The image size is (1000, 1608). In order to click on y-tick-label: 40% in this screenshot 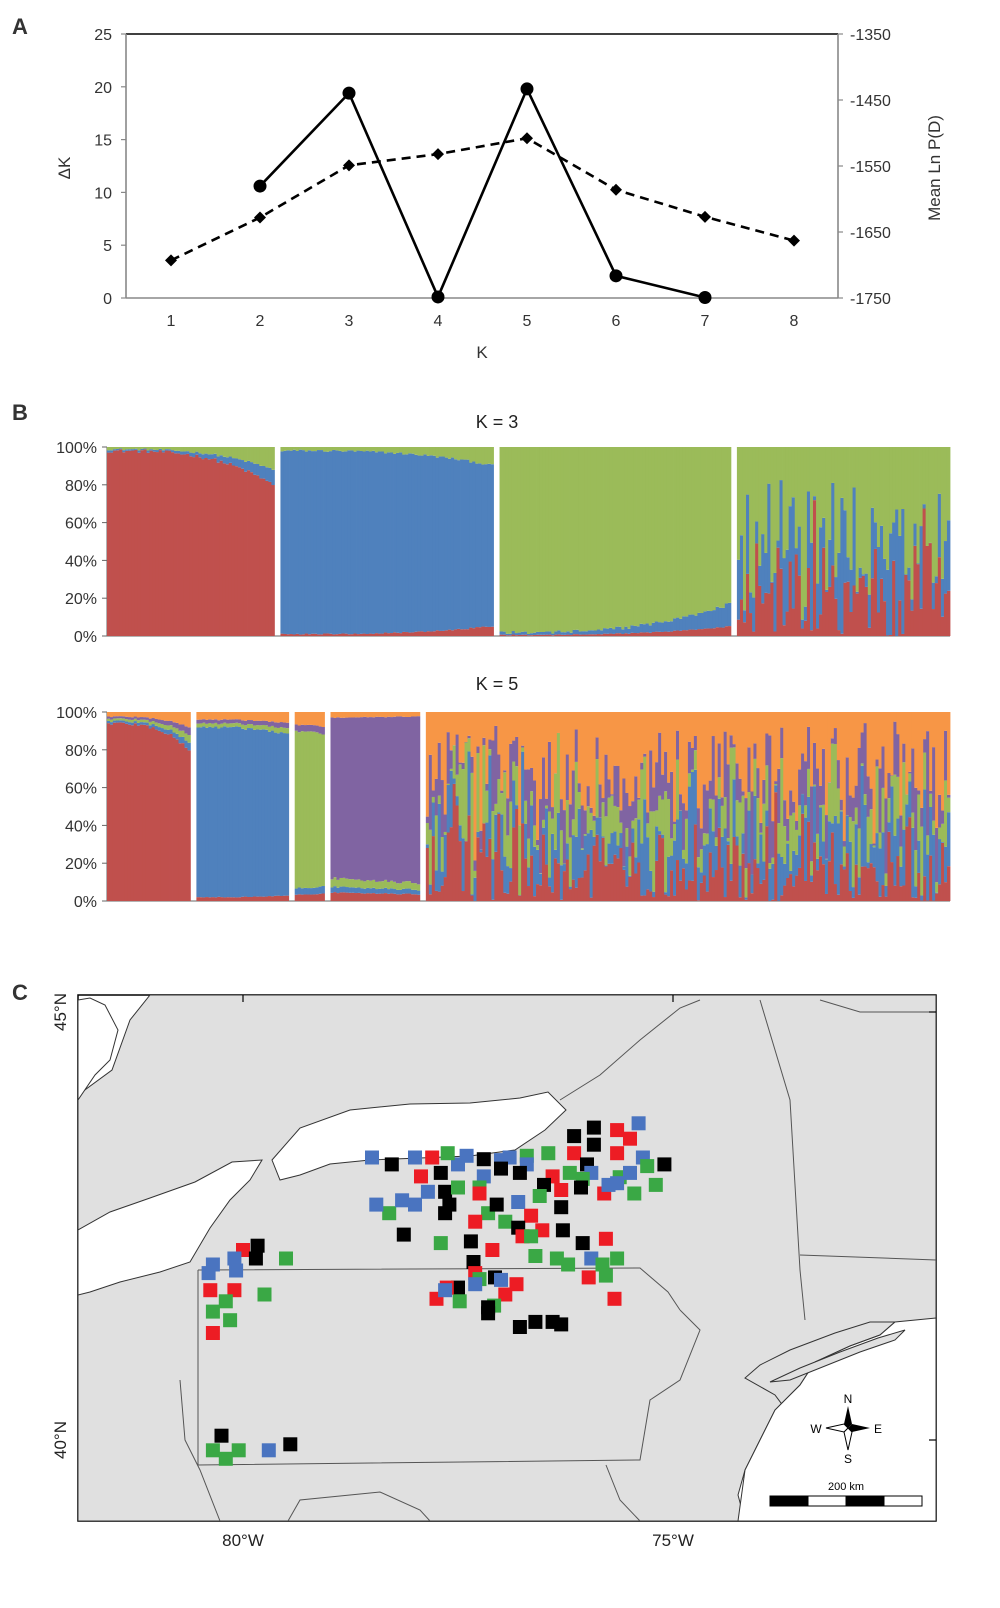, I will do `click(81, 561)`.